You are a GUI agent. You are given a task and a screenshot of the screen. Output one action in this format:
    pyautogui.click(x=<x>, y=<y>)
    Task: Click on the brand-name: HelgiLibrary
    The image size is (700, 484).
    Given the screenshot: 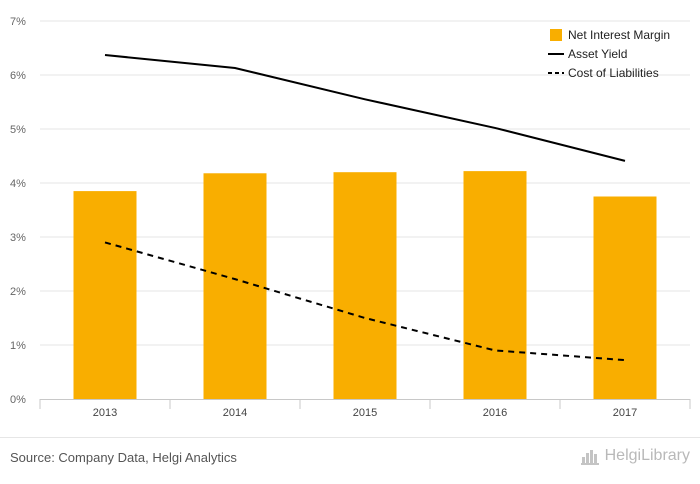 What is the action you would take?
    pyautogui.click(x=647, y=455)
    